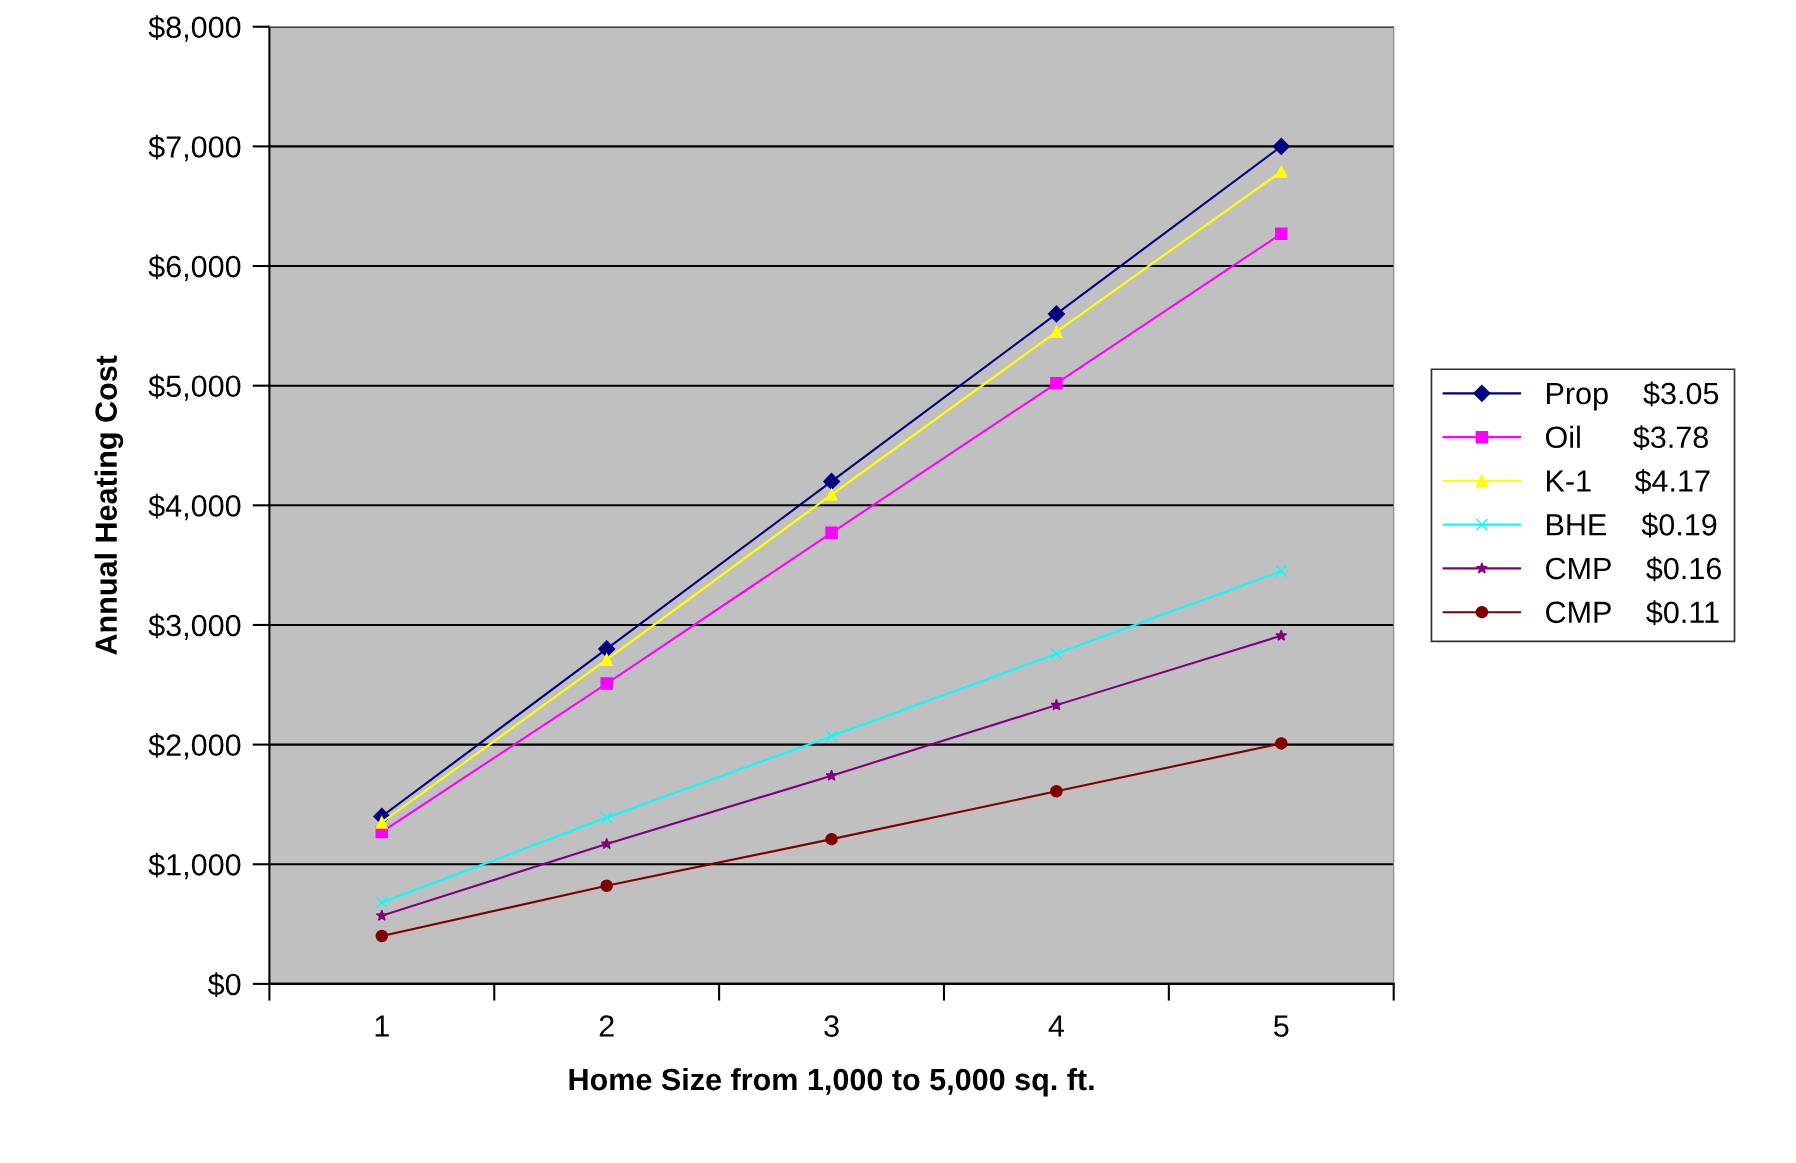 The image size is (1796, 1163). Describe the element at coordinates (831, 1026) in the screenshot. I see `x-tick-label: 3` at that location.